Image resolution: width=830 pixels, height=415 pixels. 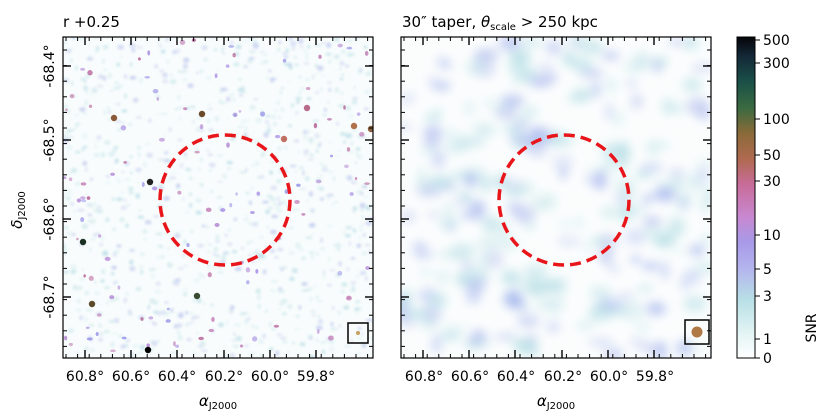 What do you see at coordinates (131, 377) in the screenshot?
I see `x-tick-label: 60.6°` at bounding box center [131, 377].